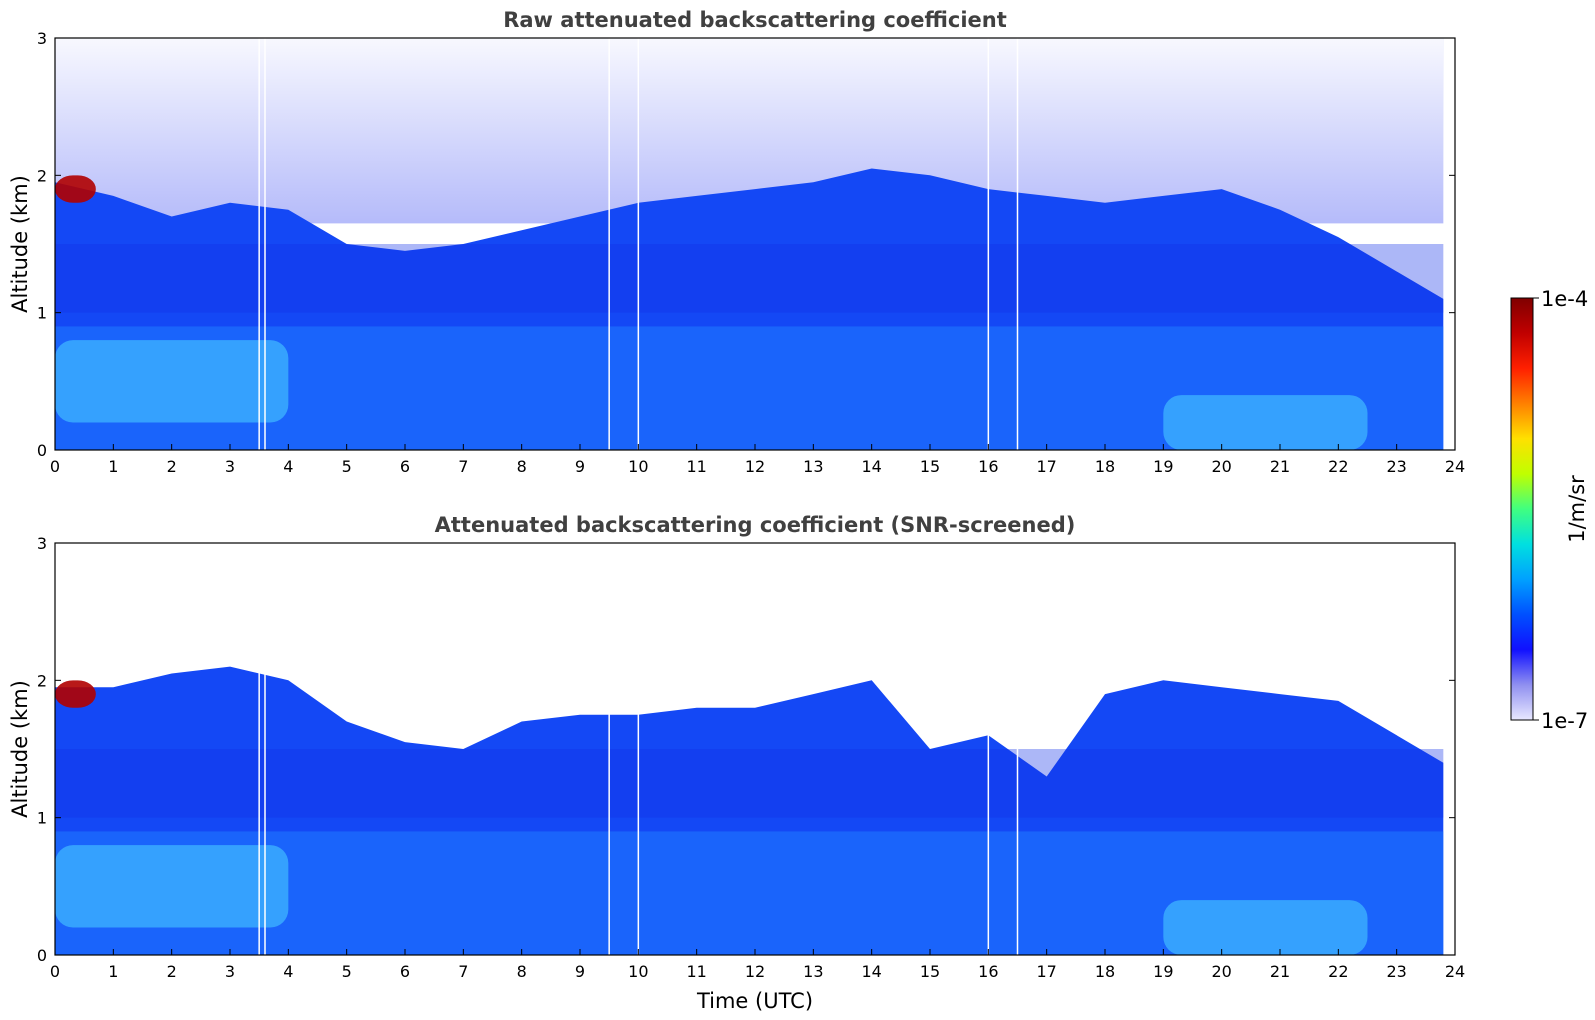 The width and height of the screenshot is (1595, 1020). Describe the element at coordinates (20, 749) in the screenshot. I see `y-axis-label-snr: Altitude (km)` at that location.